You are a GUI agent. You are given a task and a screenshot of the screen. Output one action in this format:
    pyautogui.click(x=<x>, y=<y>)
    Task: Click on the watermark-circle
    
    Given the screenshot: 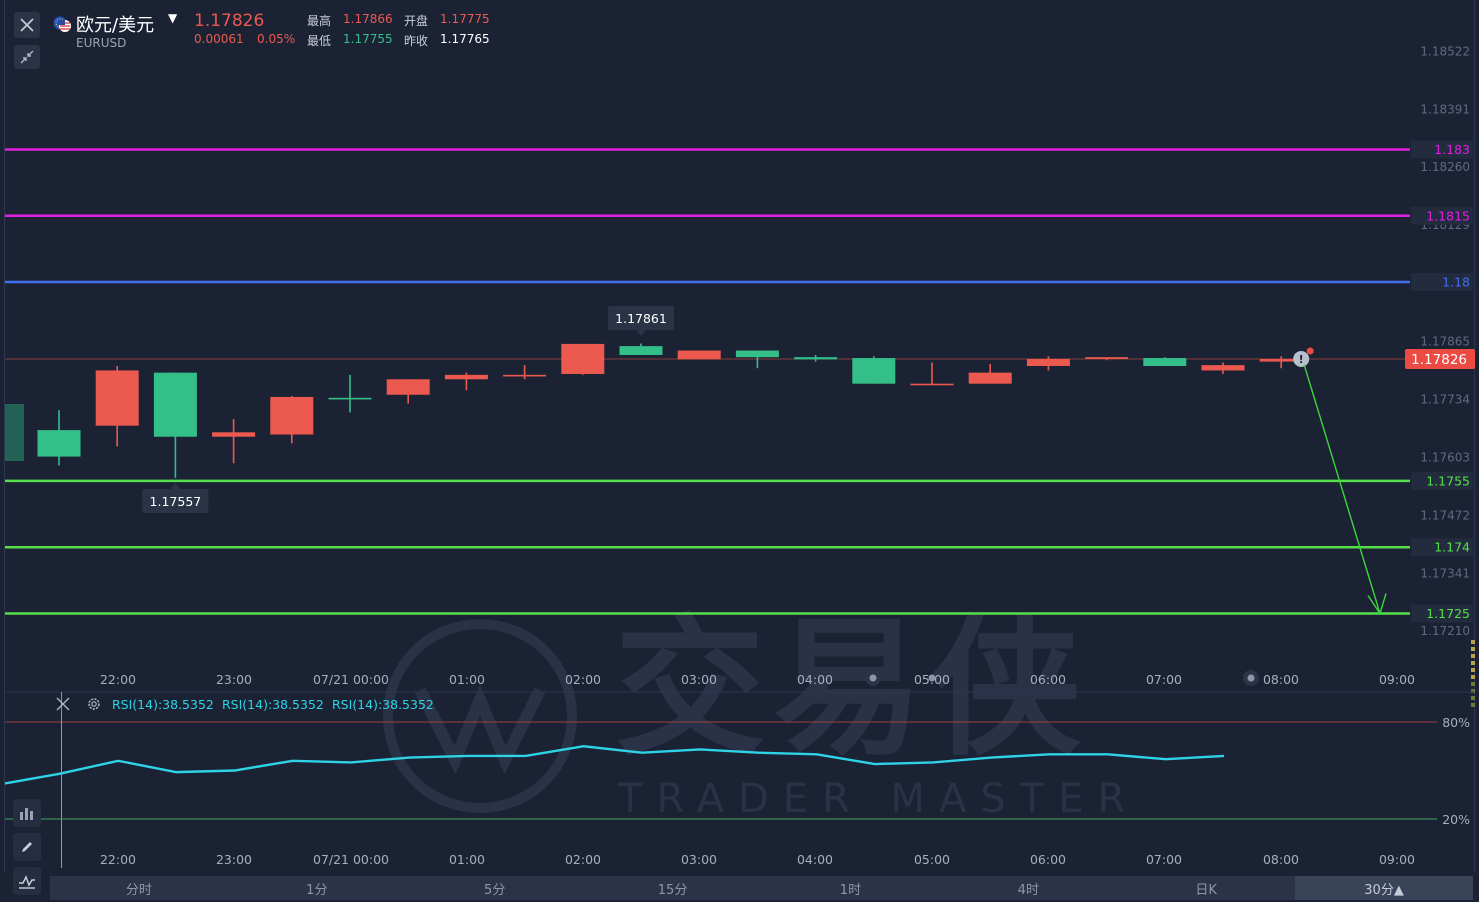 What is the action you would take?
    pyautogui.click(x=480, y=716)
    